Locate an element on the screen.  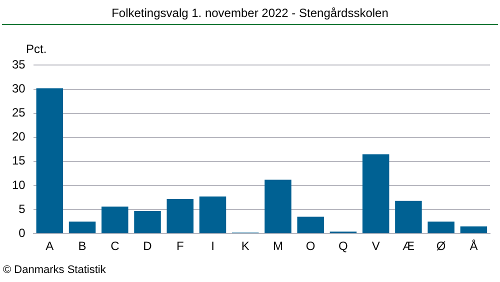
x-tick-label: A is located at coordinates (50, 246).